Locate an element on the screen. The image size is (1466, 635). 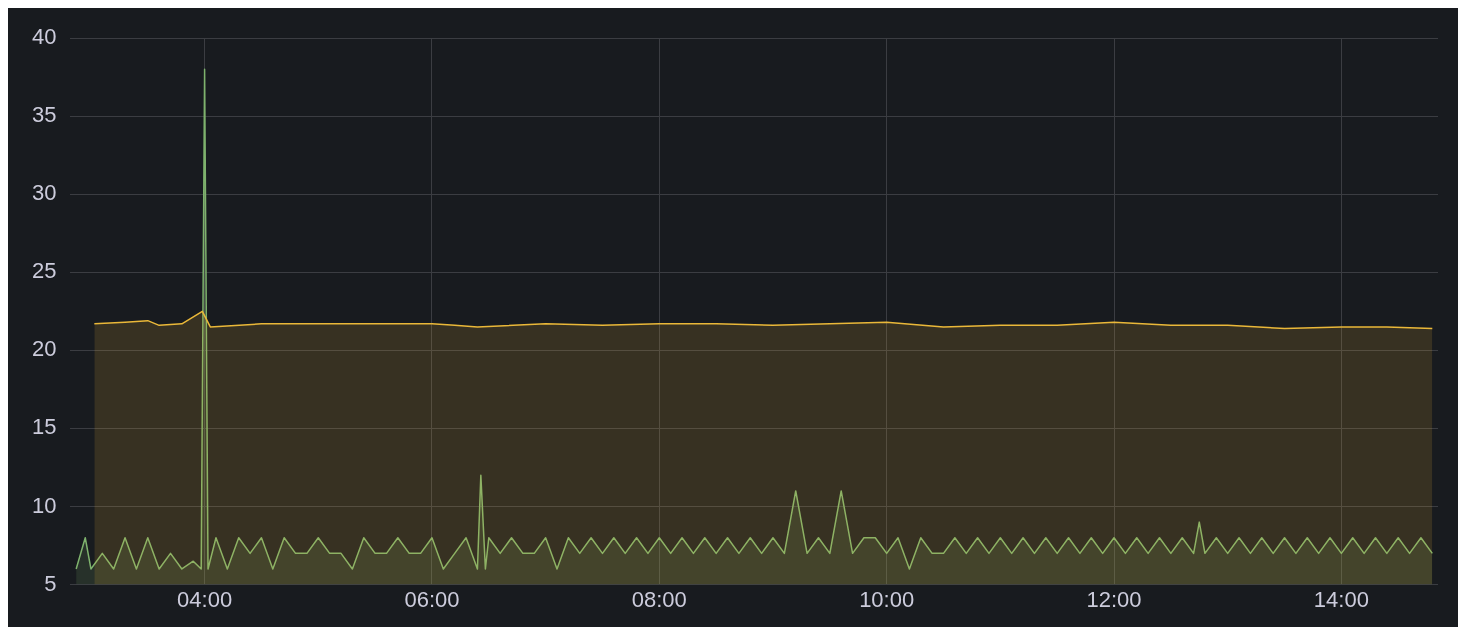
y-tick-label: 20 is located at coordinates (44, 349).